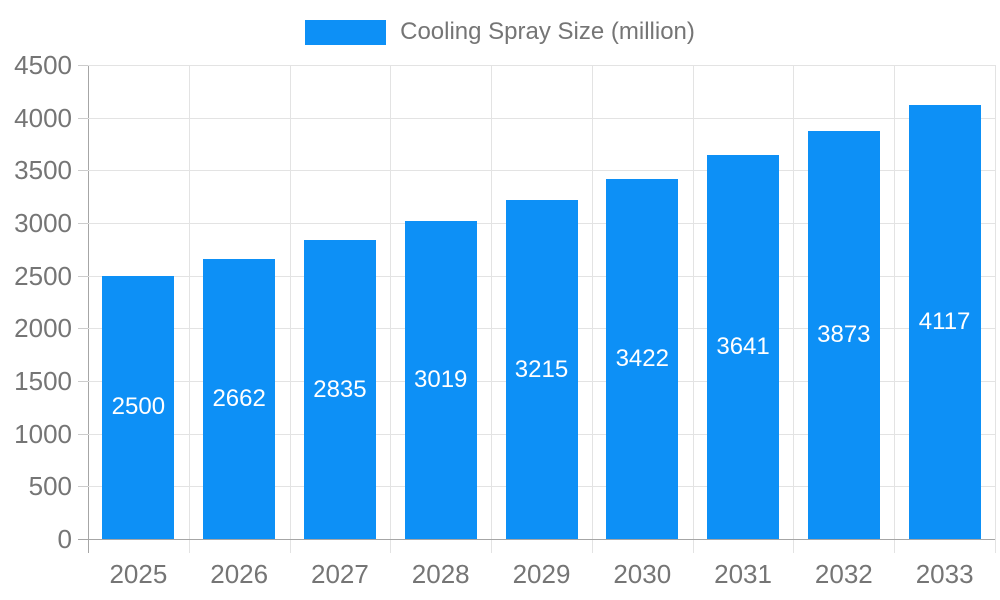 The height and width of the screenshot is (600, 1000). Describe the element at coordinates (944, 574) in the screenshot. I see `x-axis-tick-label: 2033` at that location.